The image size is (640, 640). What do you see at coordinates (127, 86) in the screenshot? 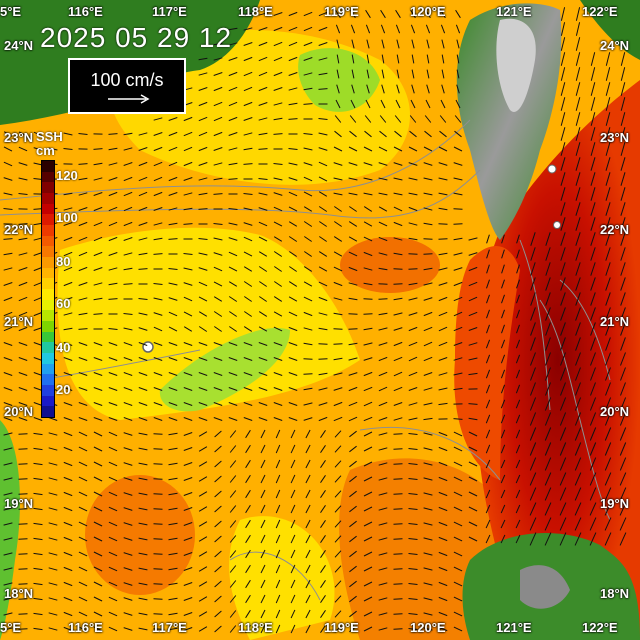
I see `velocity-scale-box: 100 cm/s` at bounding box center [127, 86].